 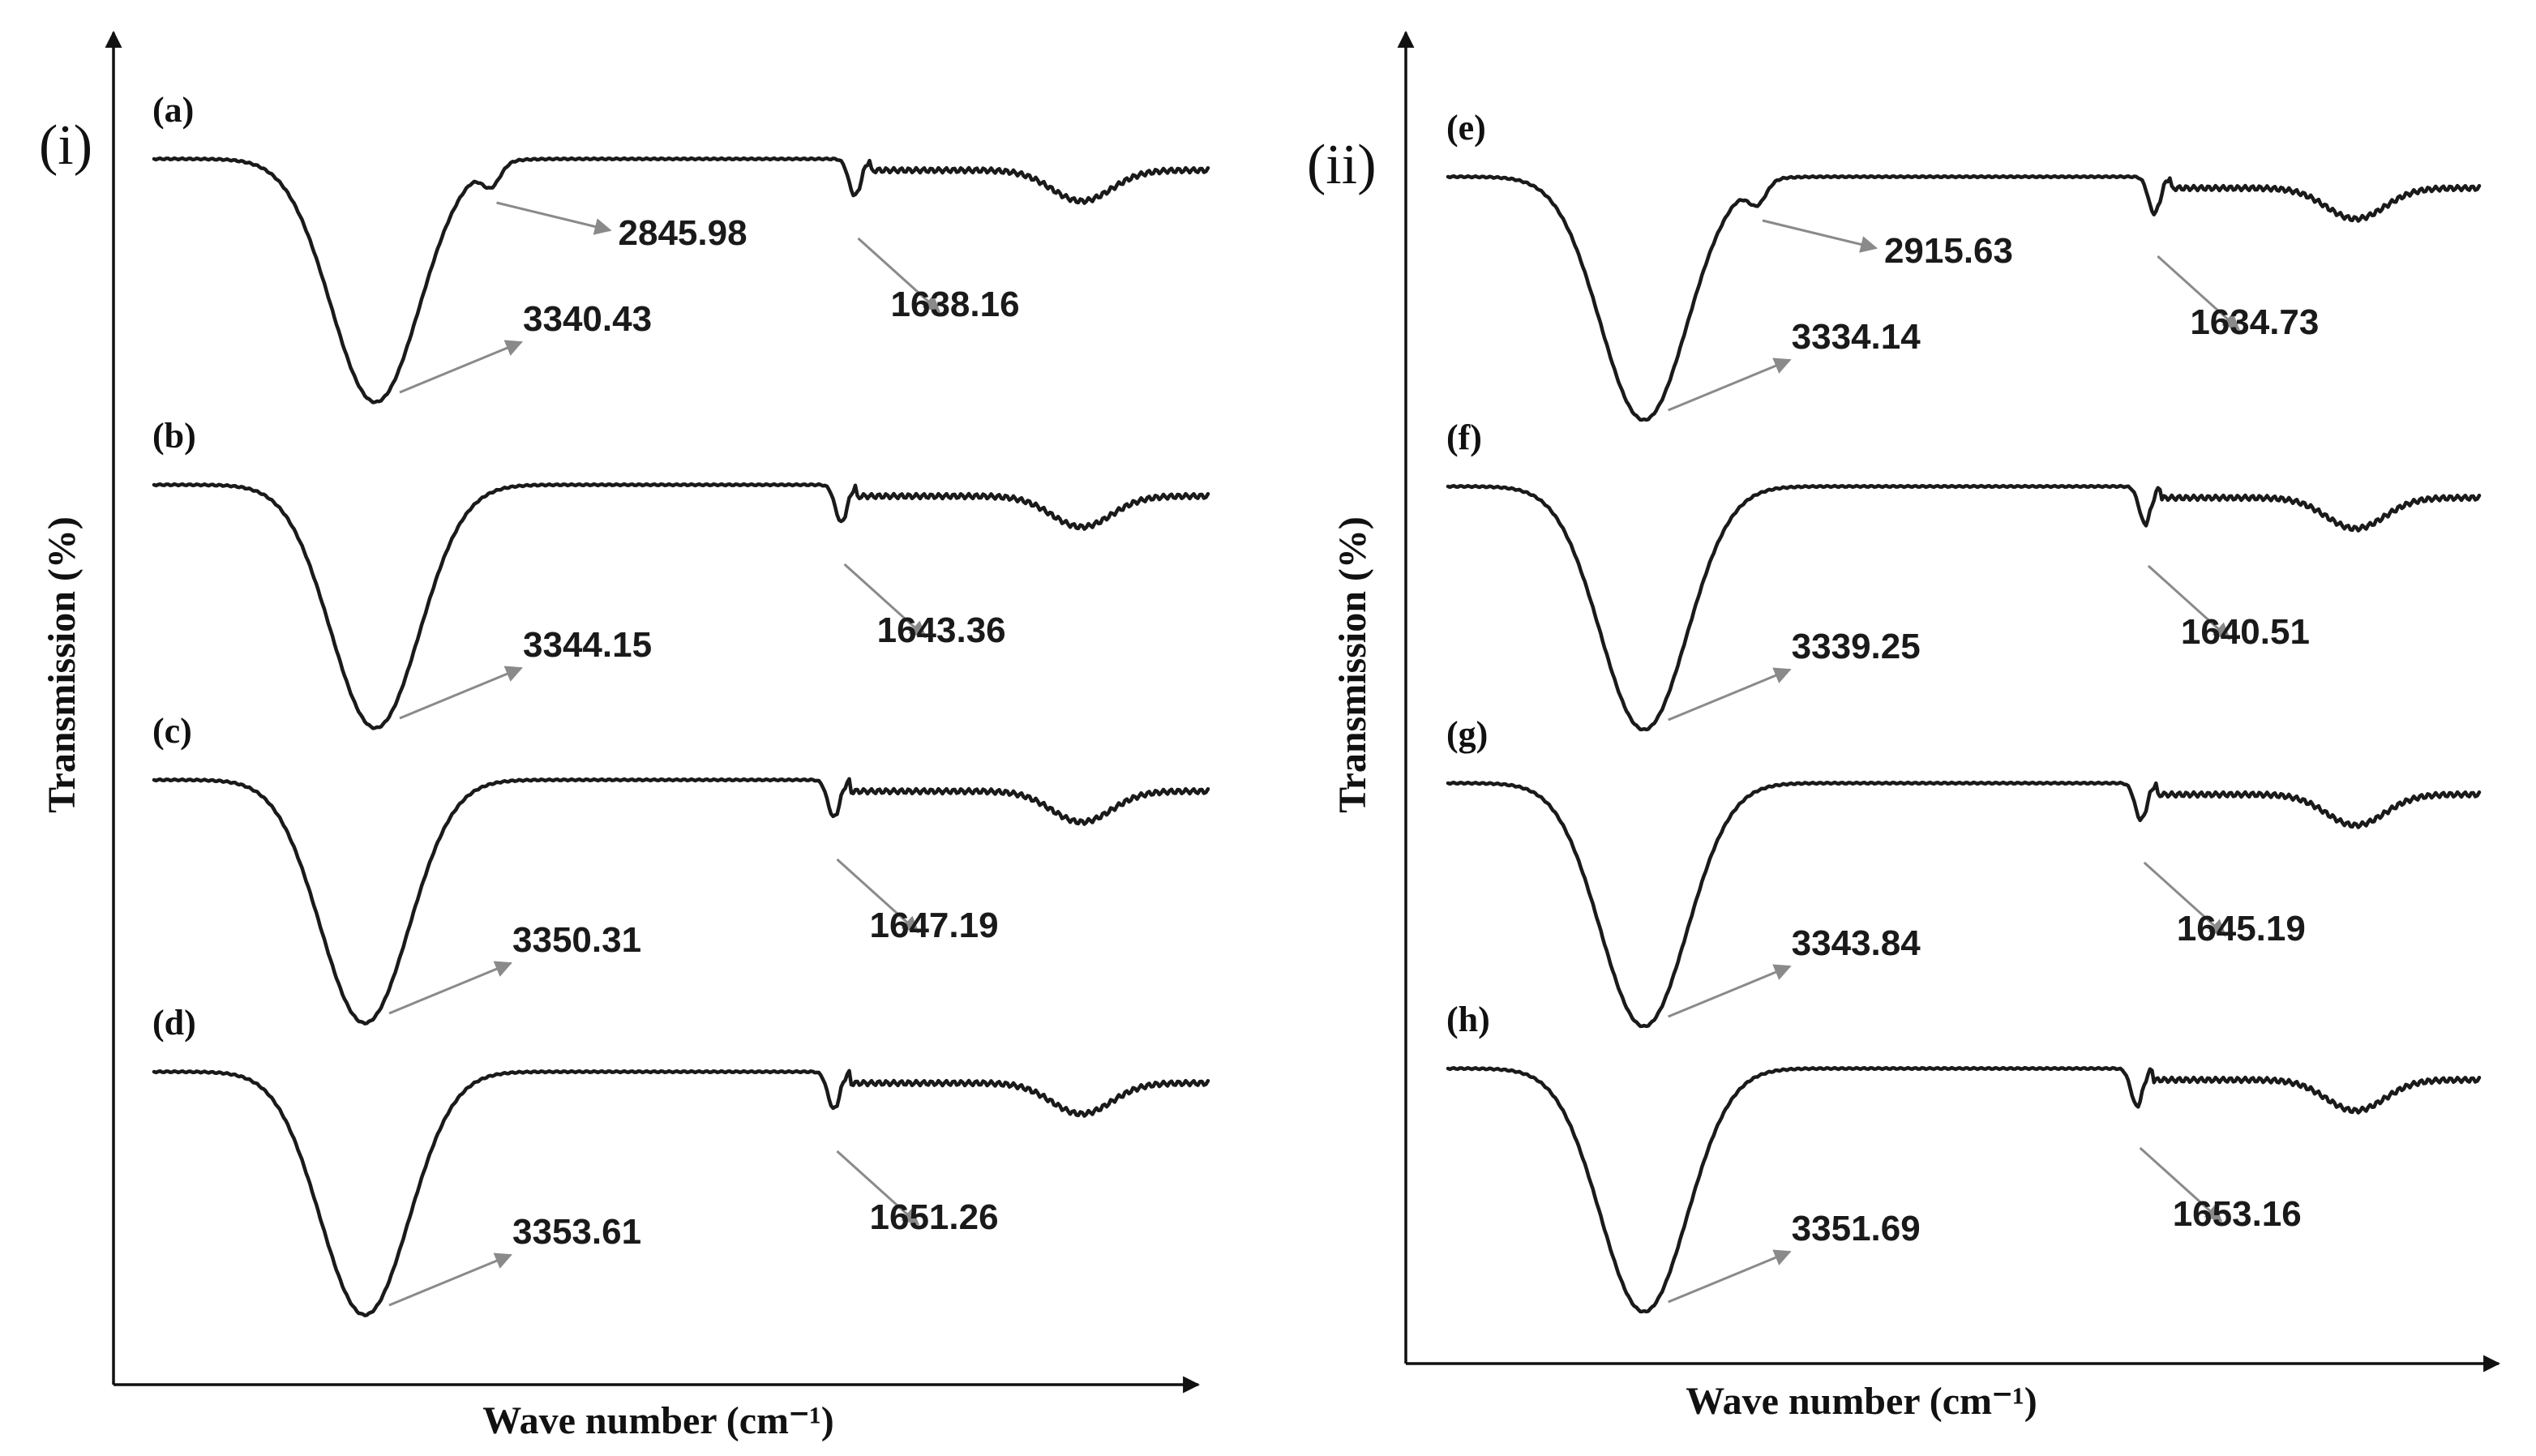 What do you see at coordinates (1964, 608) in the screenshot?
I see `spectrum-line-f` at bounding box center [1964, 608].